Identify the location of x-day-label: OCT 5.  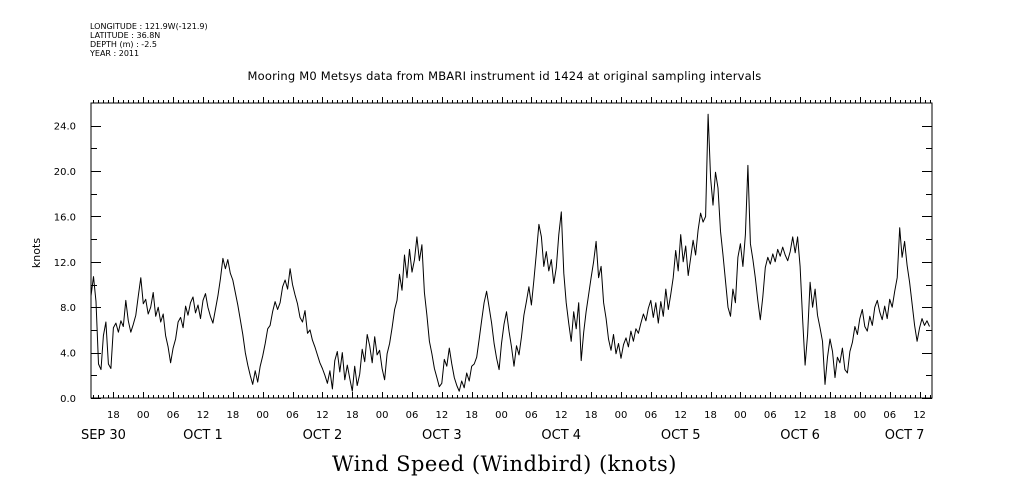
(681, 435).